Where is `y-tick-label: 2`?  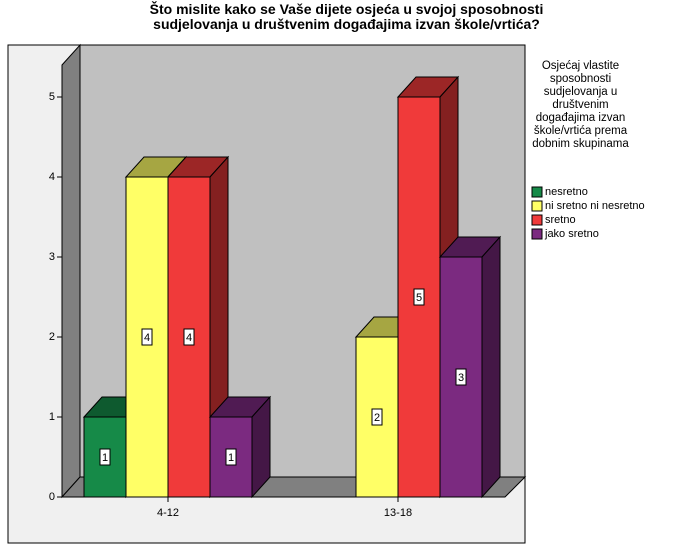
y-tick-label: 2 is located at coordinates (52, 337).